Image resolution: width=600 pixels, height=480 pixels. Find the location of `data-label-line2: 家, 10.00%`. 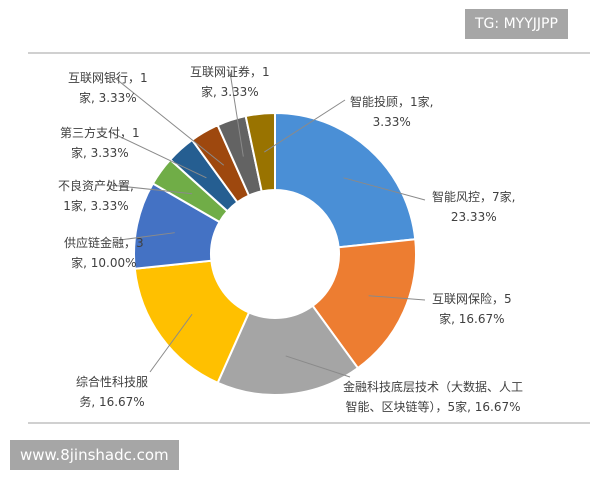

data-label-line2: 家, 10.00% is located at coordinates (104, 263).